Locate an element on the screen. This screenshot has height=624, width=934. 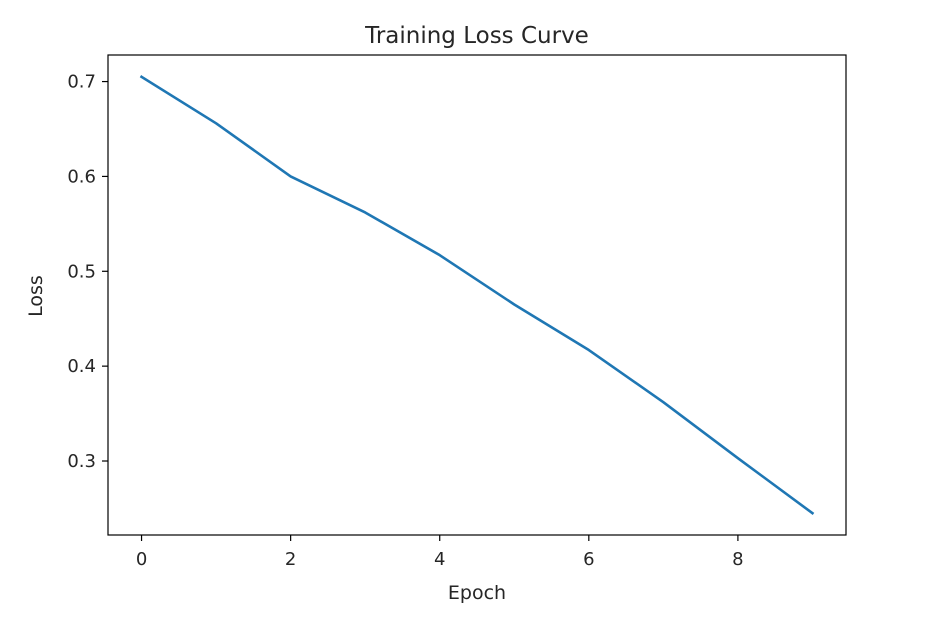
y-tick-label: 0.6 is located at coordinates (81, 176).